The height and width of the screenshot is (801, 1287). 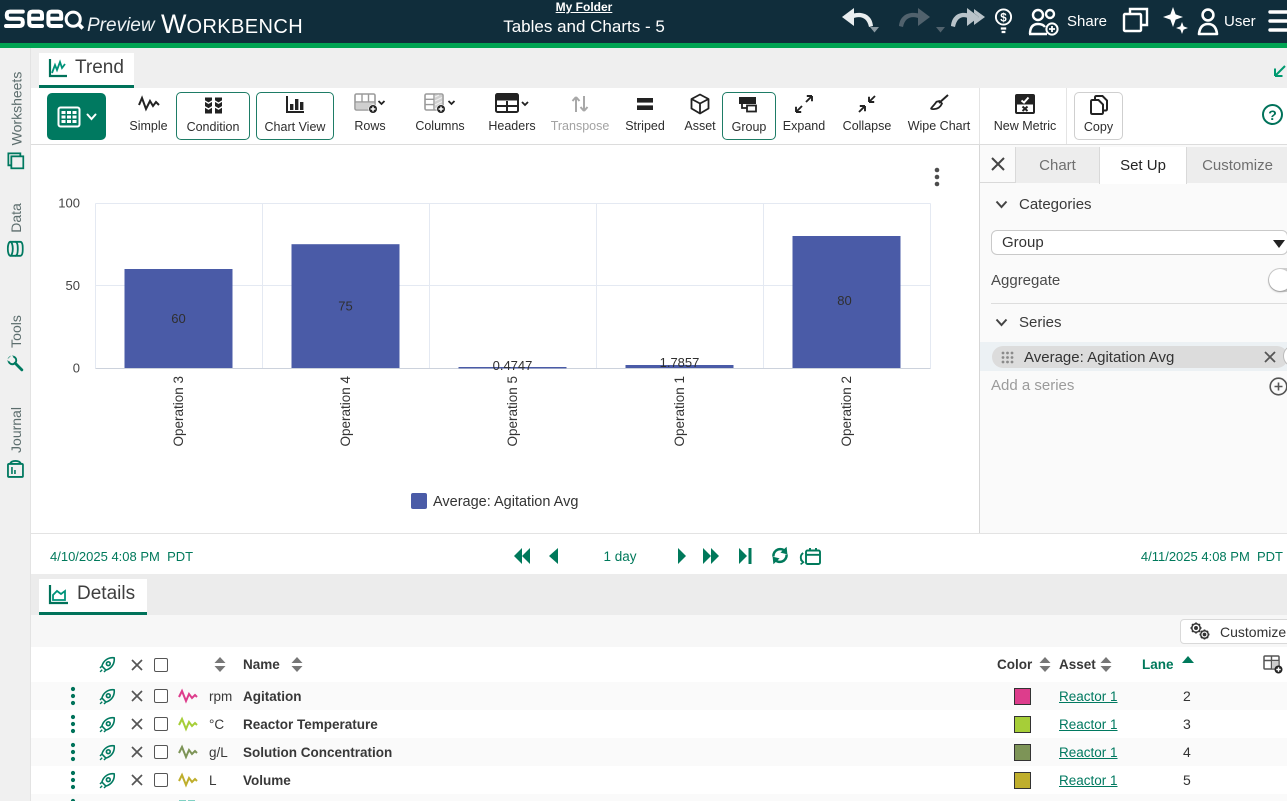 I want to click on svg-text: 1.7857, so click(x=680, y=362).